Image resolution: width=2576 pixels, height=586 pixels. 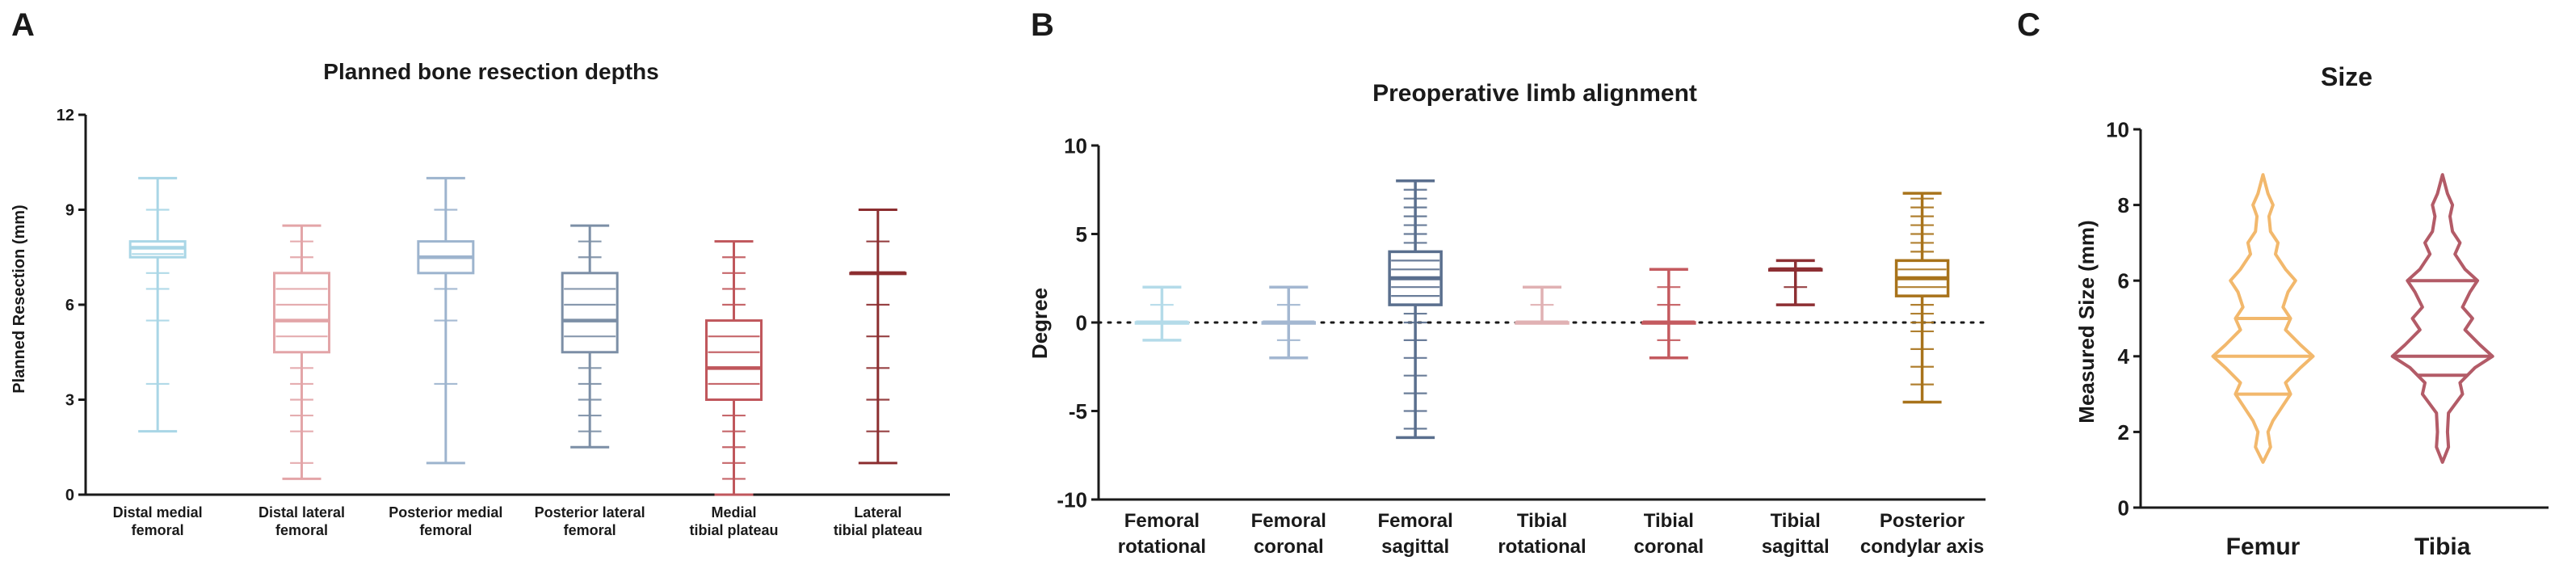 What do you see at coordinates (65, 115) in the screenshot?
I see `y-tick-label-A: 12` at bounding box center [65, 115].